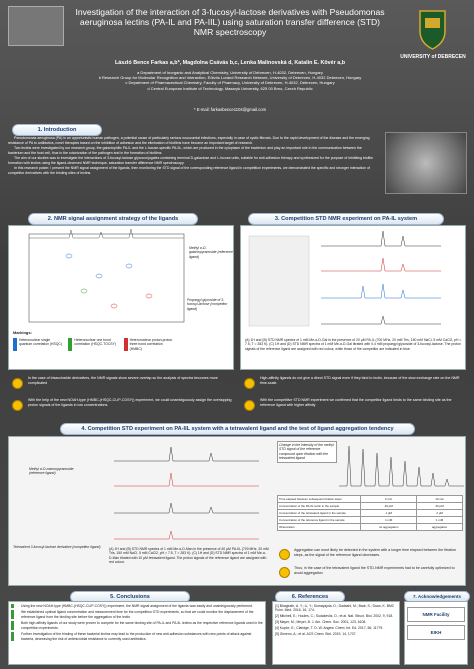 The image size is (474, 669). Describe the element at coordinates (389, 527) in the screenshot. I see `table-cell: no aggregation` at that location.